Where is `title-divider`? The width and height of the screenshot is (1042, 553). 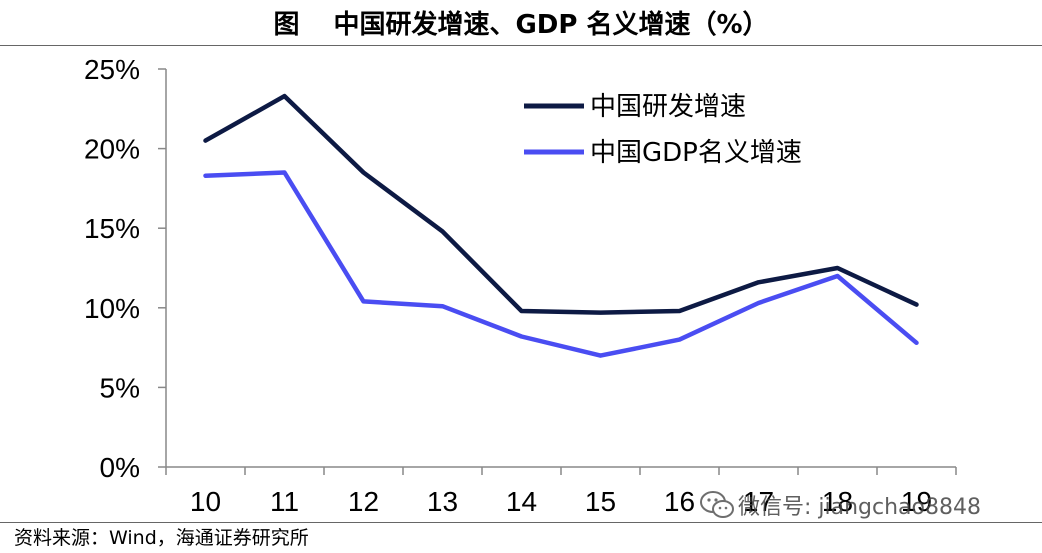
title-divider is located at coordinates (521, 45).